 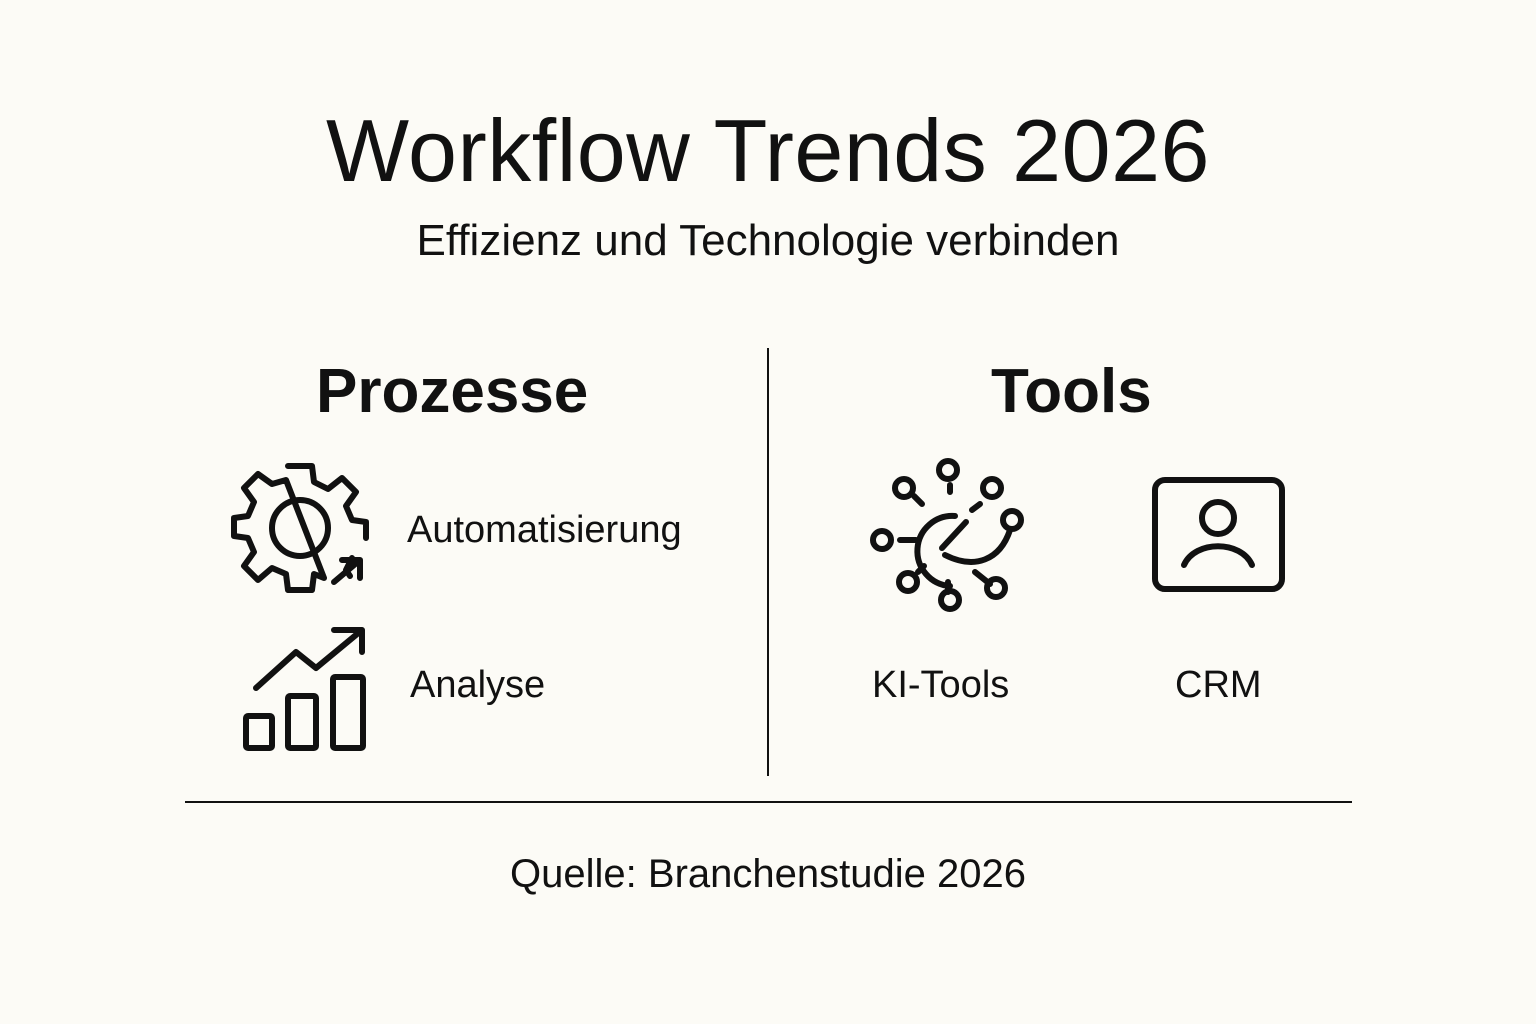 What do you see at coordinates (478, 685) in the screenshot?
I see `item-label-analyse: Analyse` at bounding box center [478, 685].